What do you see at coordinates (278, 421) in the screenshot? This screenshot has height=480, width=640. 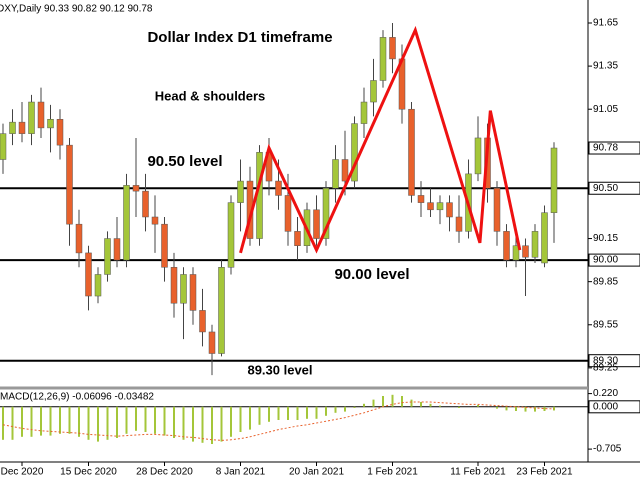 I see `signal-line` at bounding box center [278, 421].